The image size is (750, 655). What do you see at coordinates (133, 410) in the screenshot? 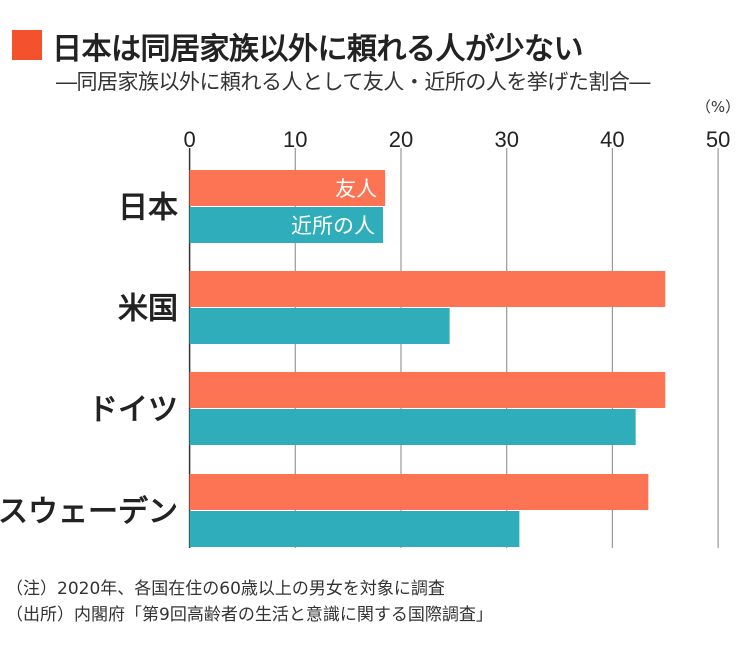
I see `category-label: ドイツ` at bounding box center [133, 410].